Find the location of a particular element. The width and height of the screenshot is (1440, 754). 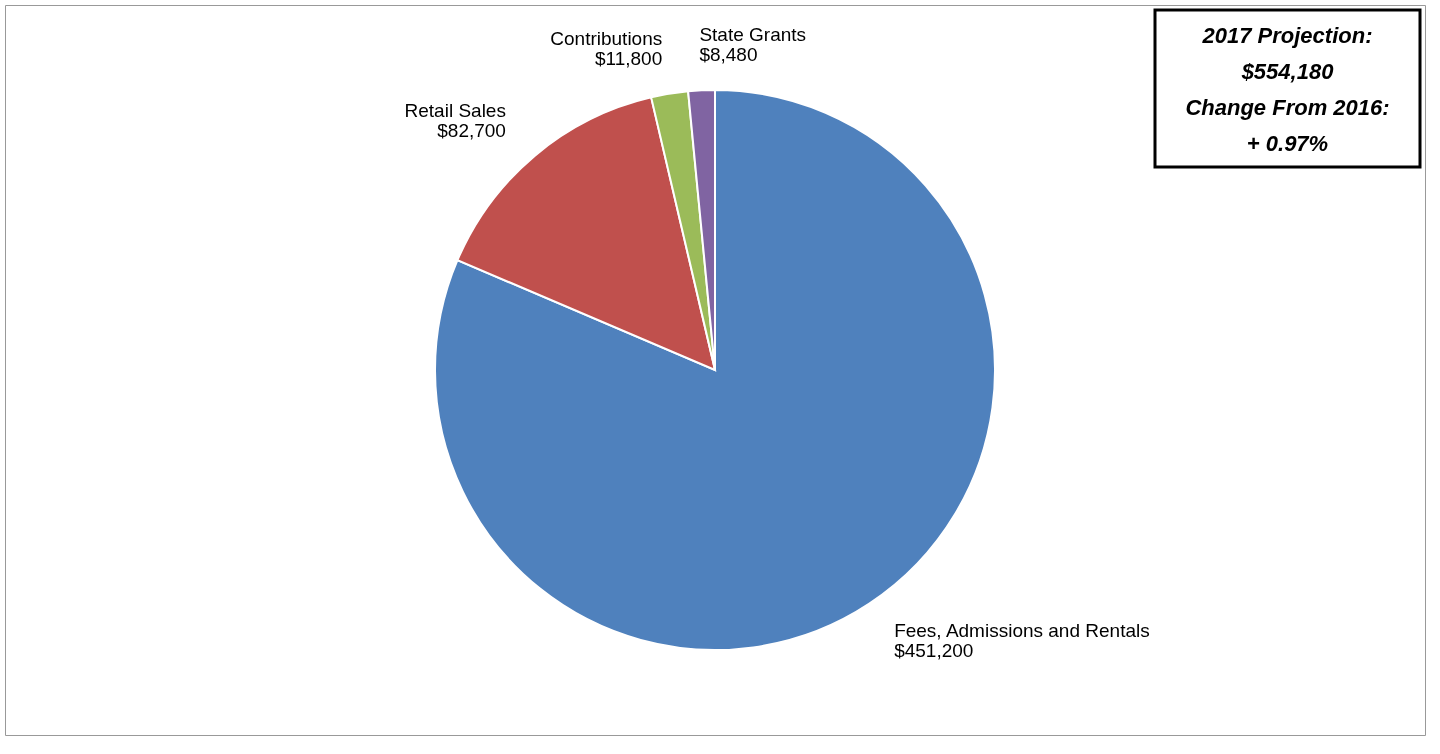

text: + 0.97% is located at coordinates (1287, 143).